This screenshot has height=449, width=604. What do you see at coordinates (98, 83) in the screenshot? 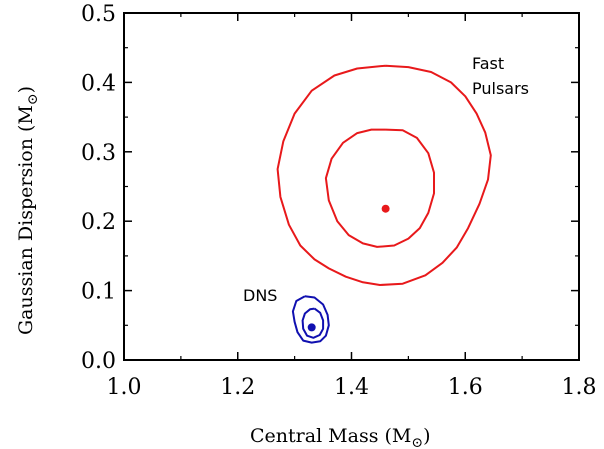
I see `y-tick-label: 0.4` at bounding box center [98, 83].